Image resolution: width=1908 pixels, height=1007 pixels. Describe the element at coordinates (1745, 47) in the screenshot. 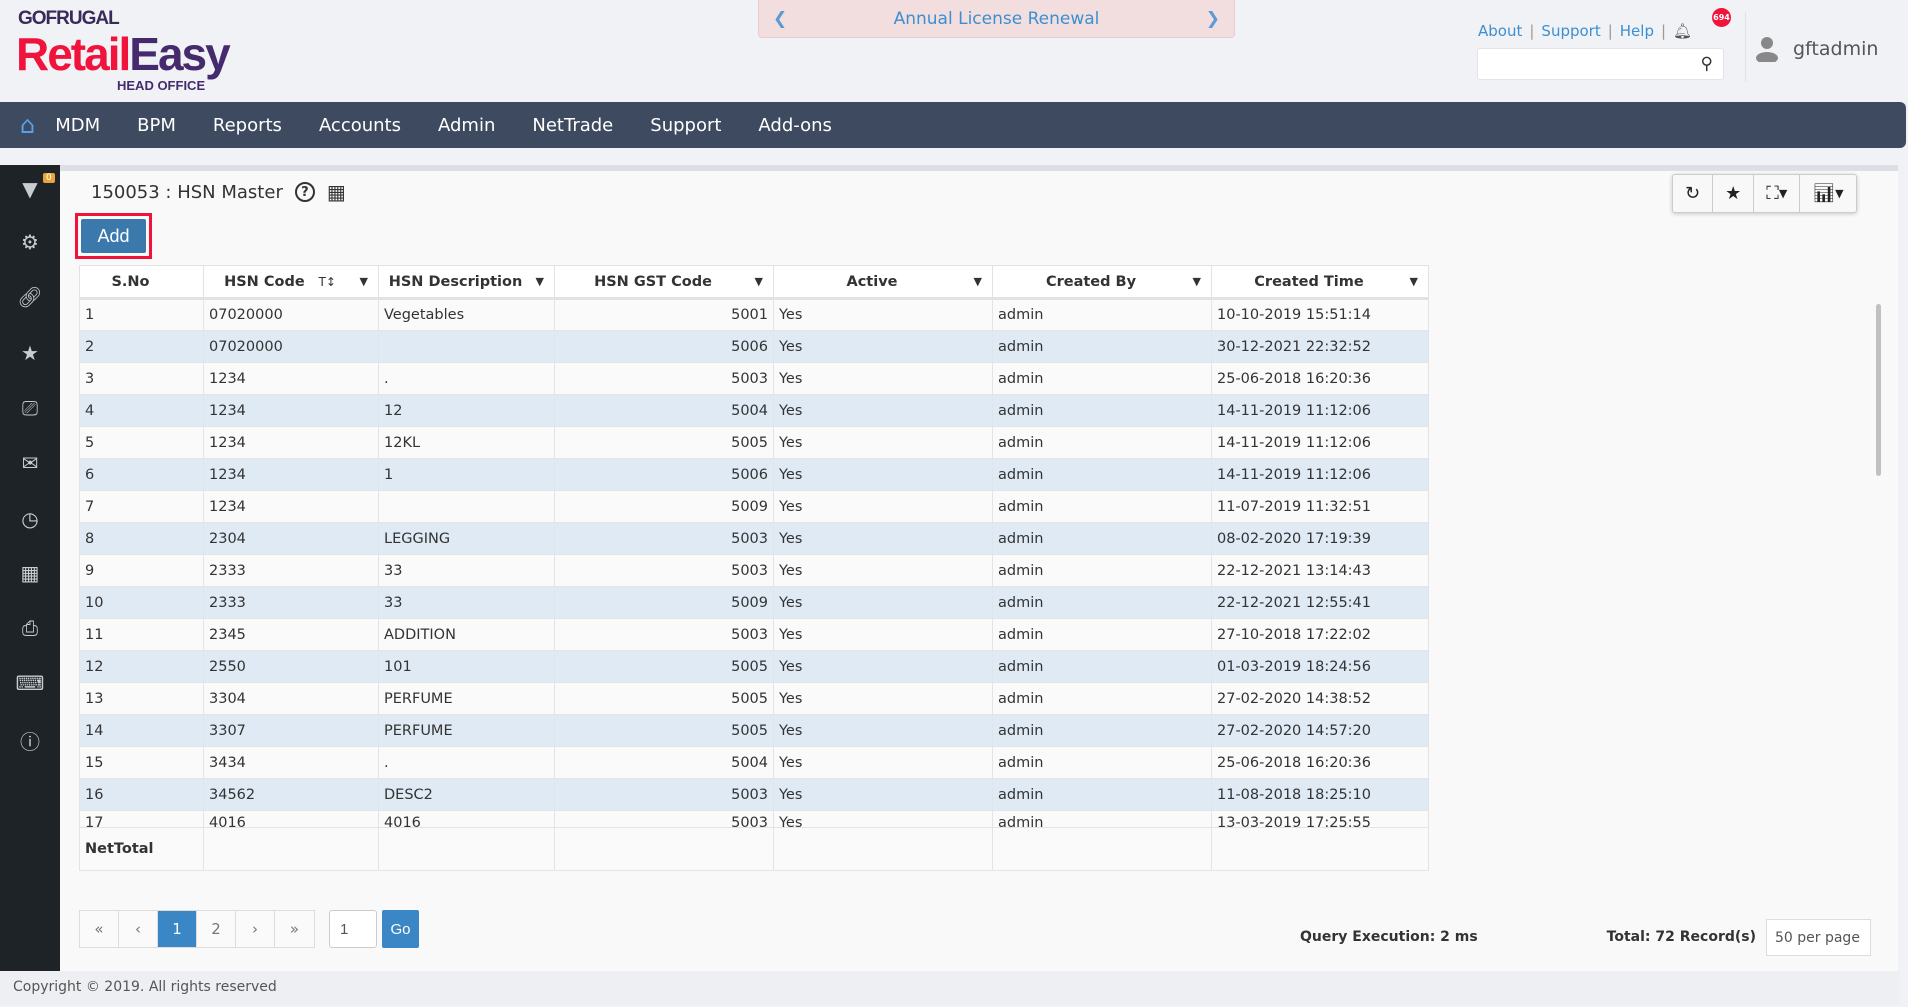

I see `divider` at that location.